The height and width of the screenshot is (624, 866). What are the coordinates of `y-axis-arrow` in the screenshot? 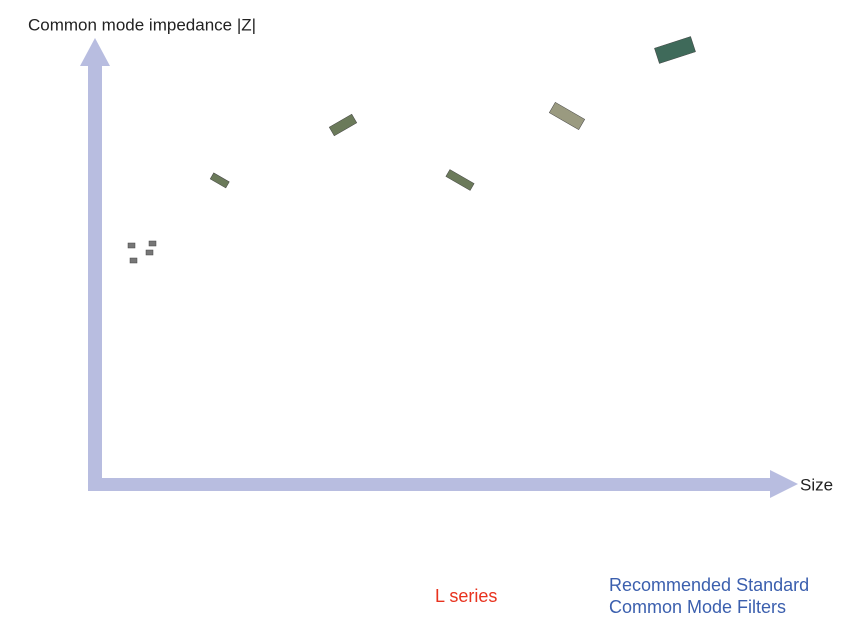 It's located at (95, 52).